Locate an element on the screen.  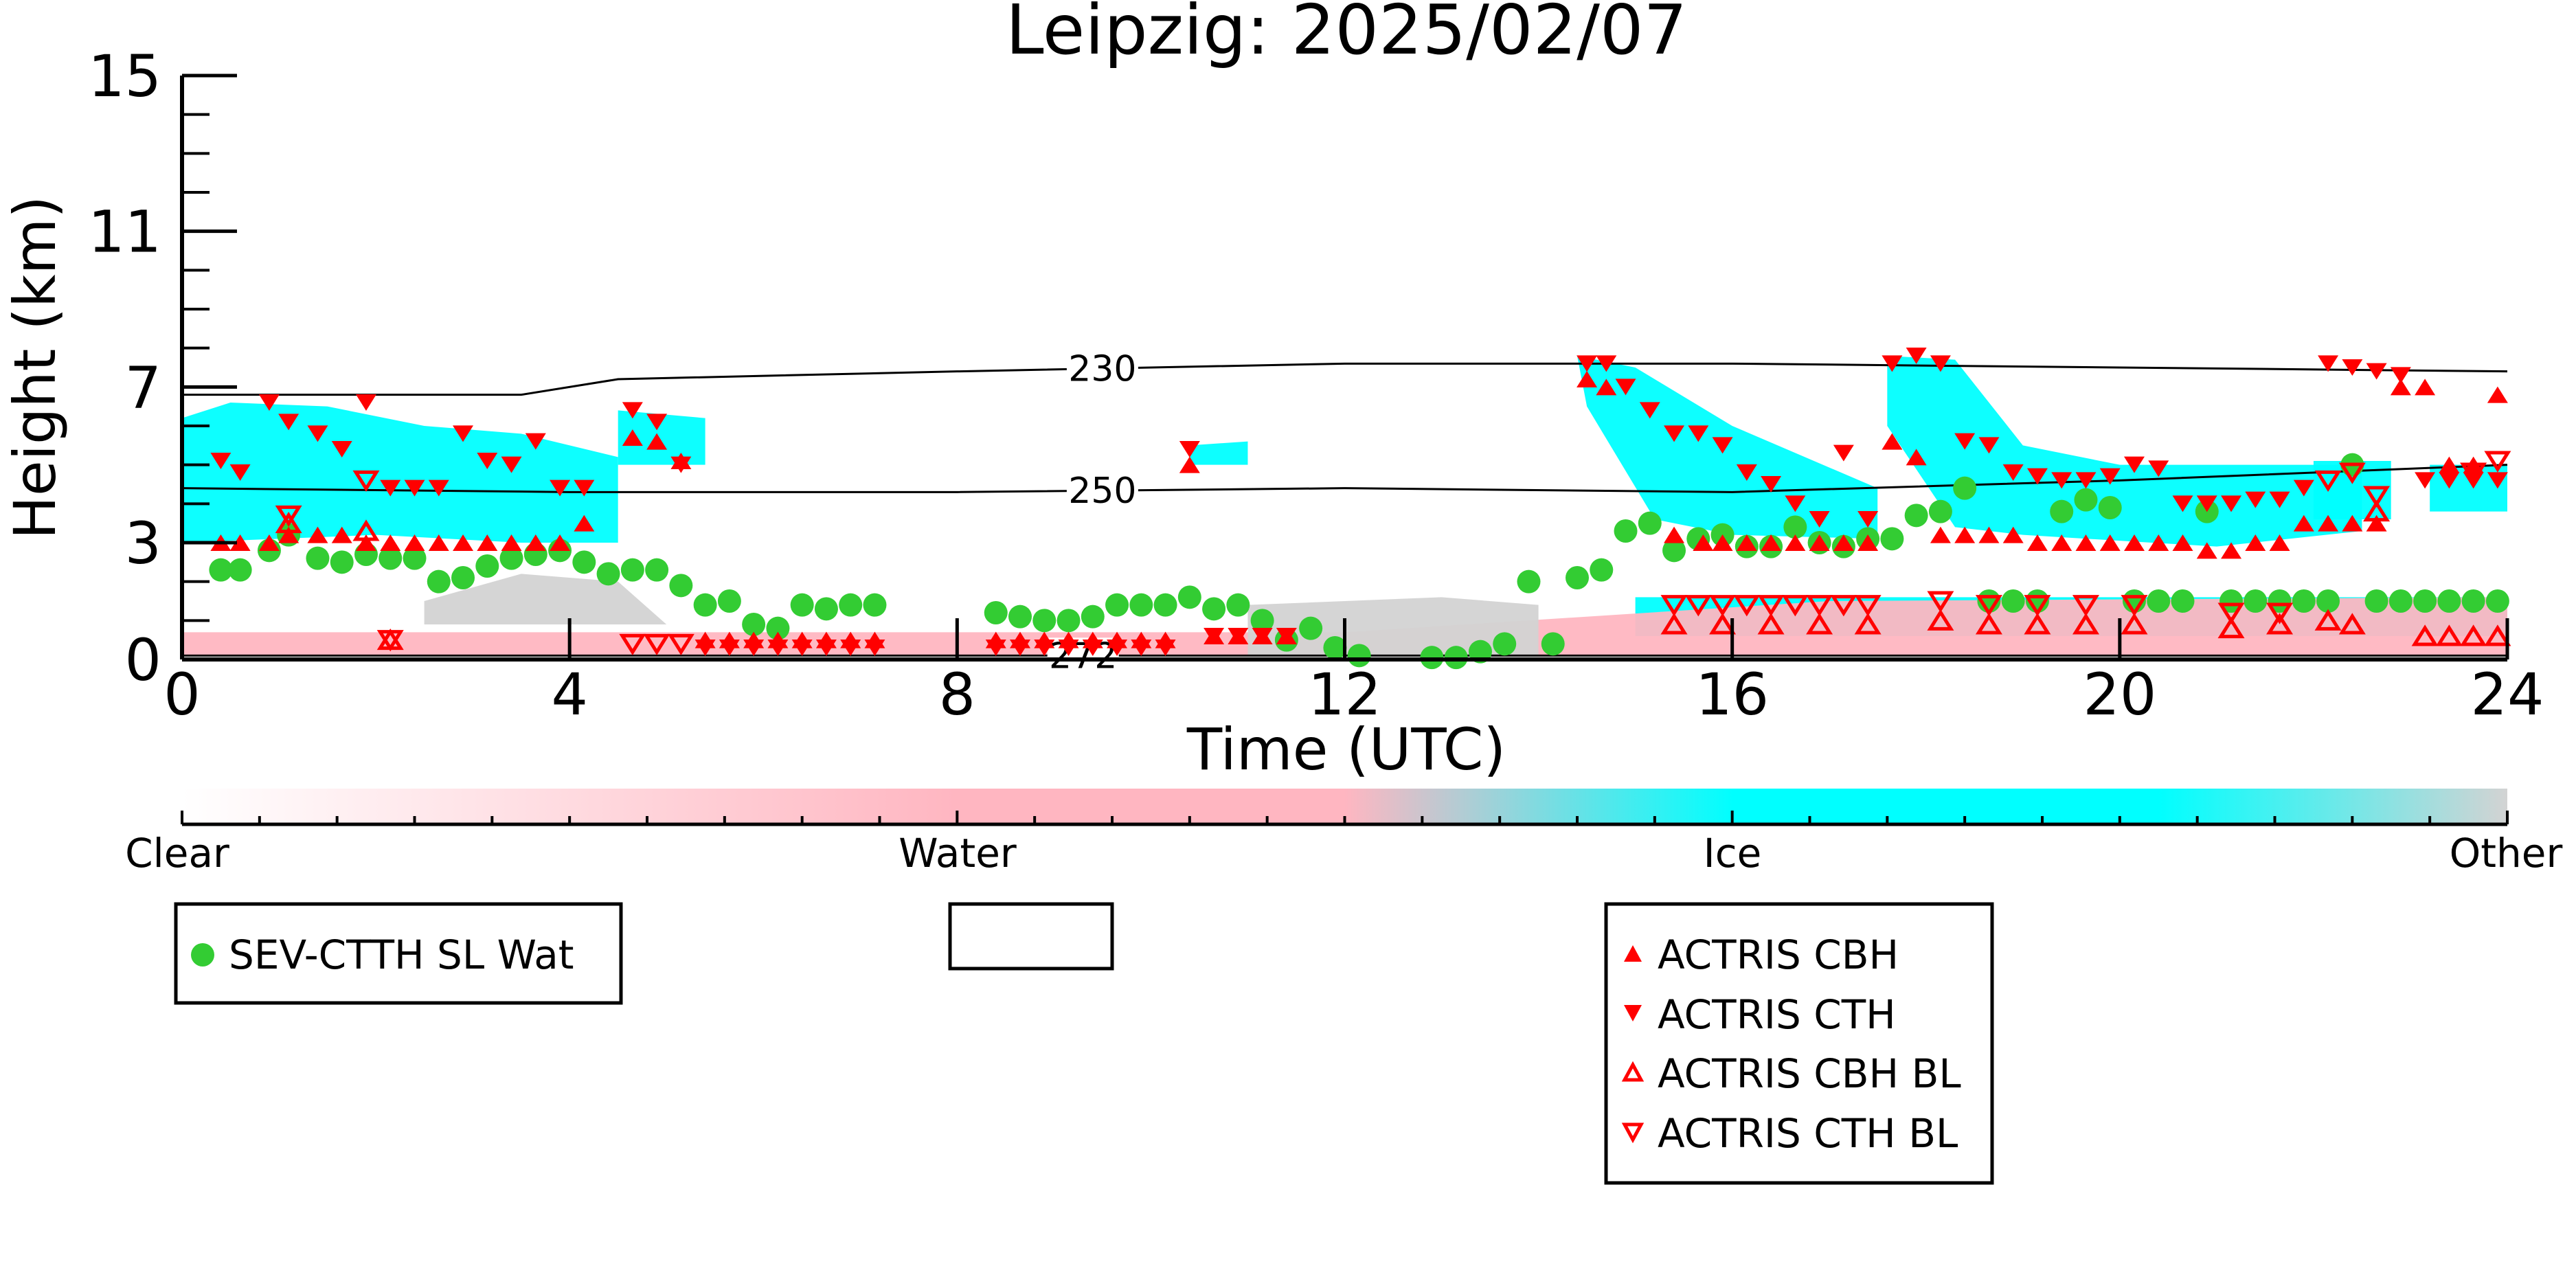
legend-label-sev-ctth: SEV-CTTH SL Wat is located at coordinates (401, 954).